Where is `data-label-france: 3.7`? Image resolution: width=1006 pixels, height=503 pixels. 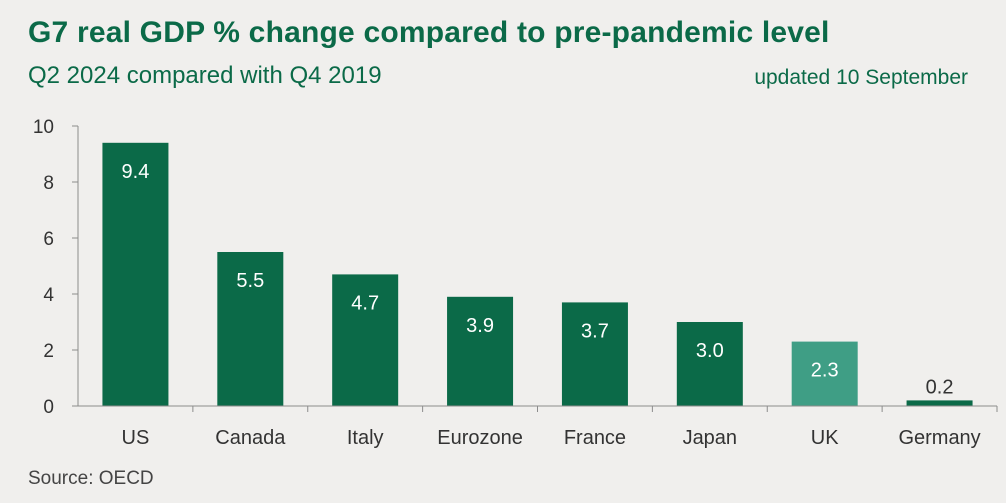 data-label-france: 3.7 is located at coordinates (595, 331).